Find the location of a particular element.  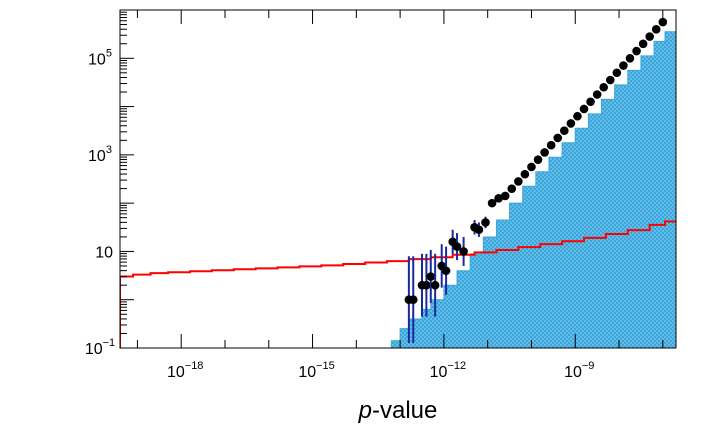

y-tick-label: 10⁵ is located at coordinates (100, 57).